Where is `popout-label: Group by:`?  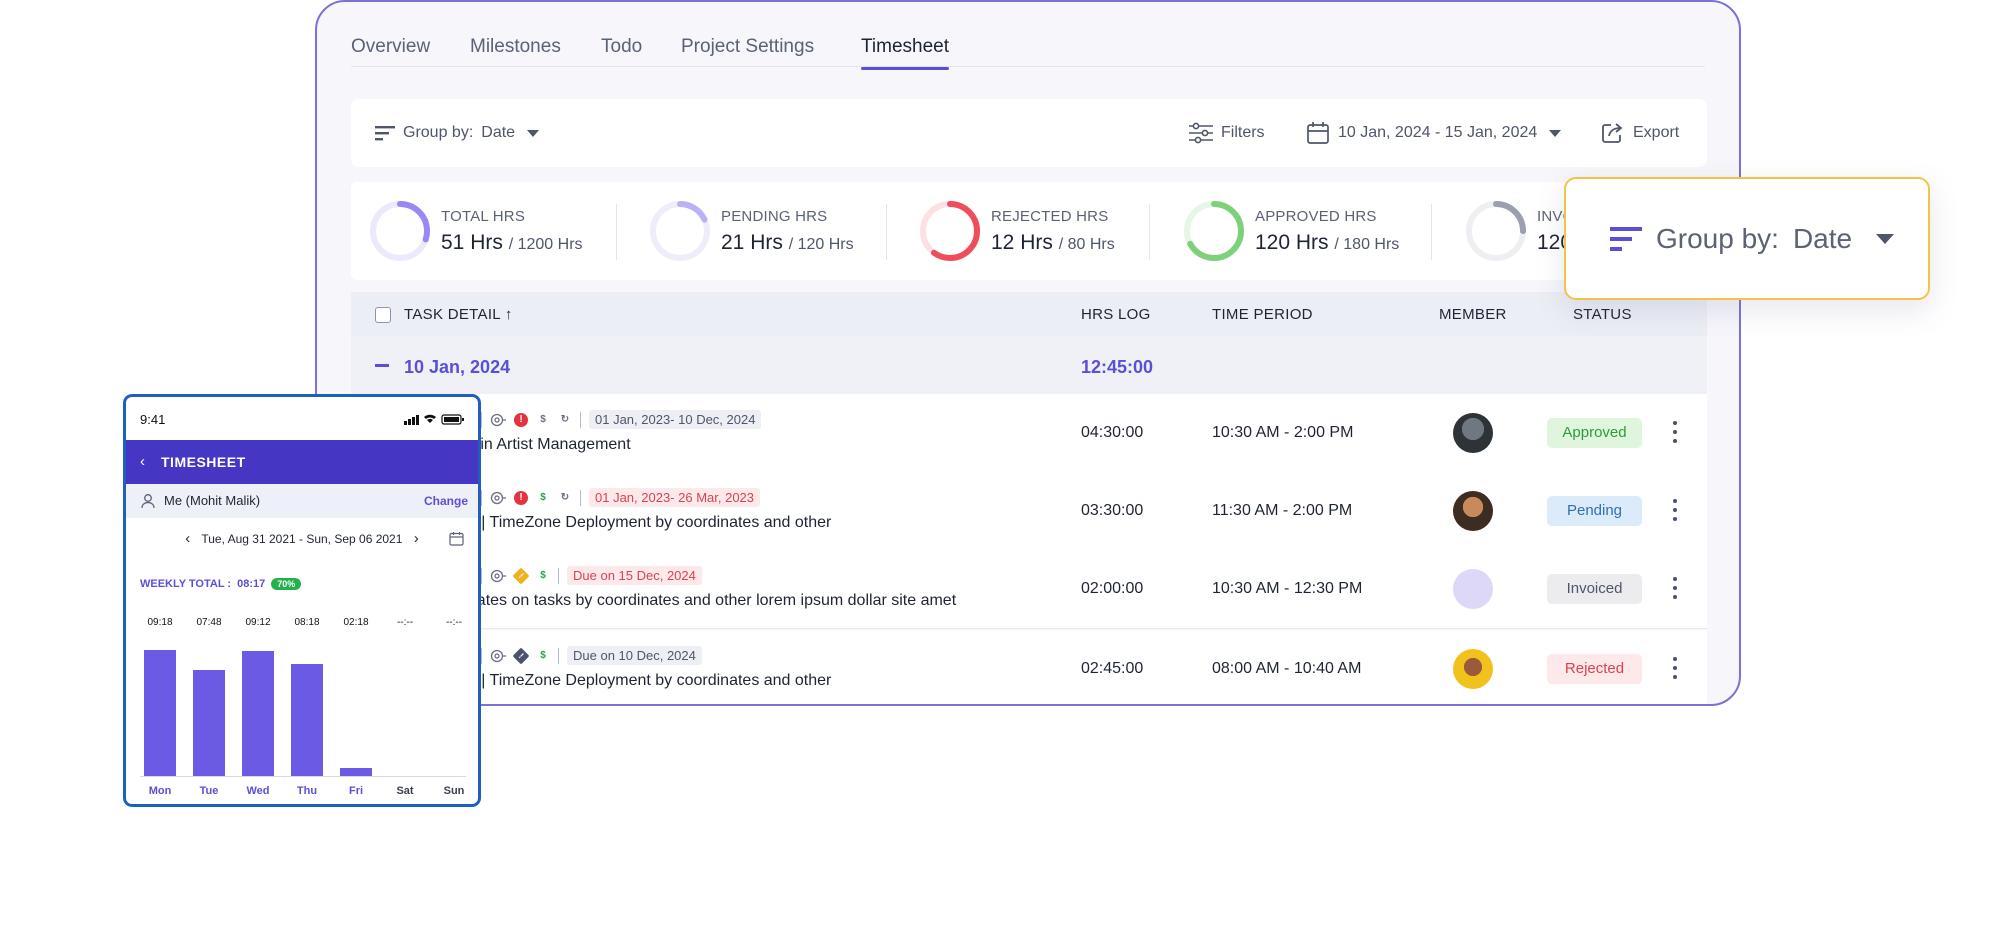 popout-label: Group by: is located at coordinates (1717, 238).